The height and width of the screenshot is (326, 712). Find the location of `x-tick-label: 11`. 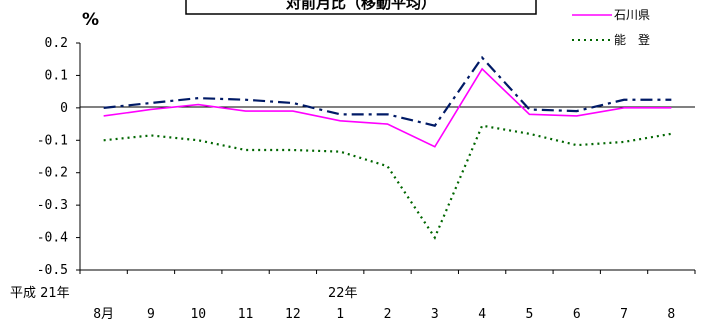

x-tick-label: 11 is located at coordinates (246, 314).